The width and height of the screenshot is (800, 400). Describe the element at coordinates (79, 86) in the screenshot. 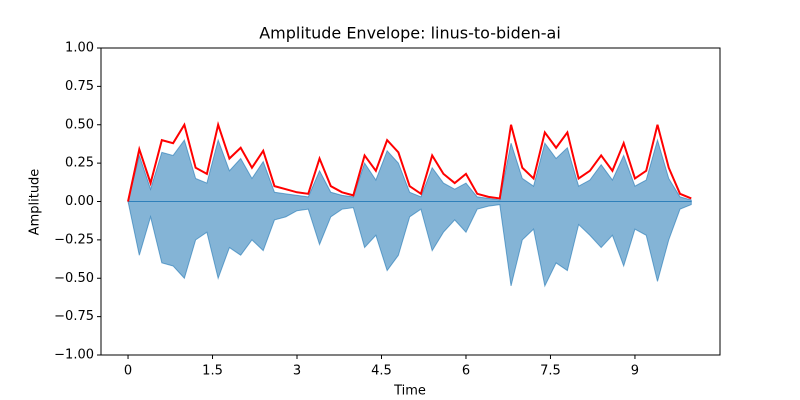

I see `y-tick-label: 0.75` at that location.